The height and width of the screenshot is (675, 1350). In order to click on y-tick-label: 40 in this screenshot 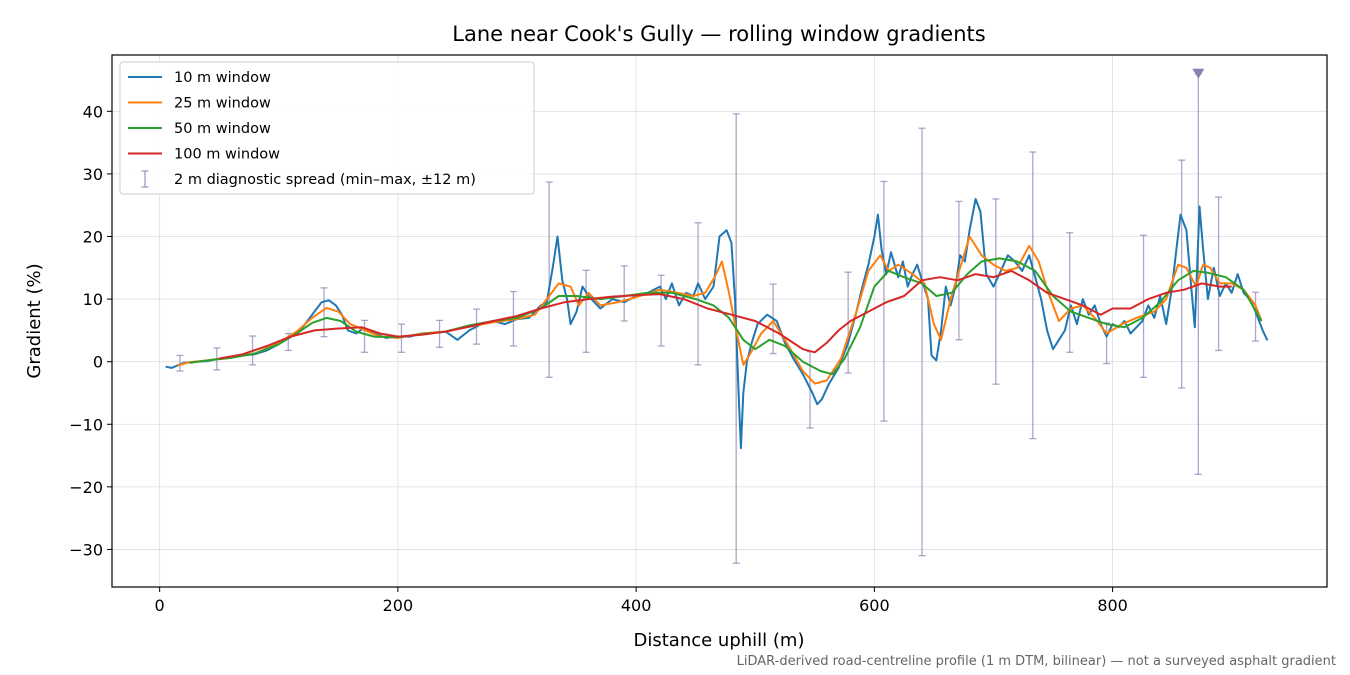, I will do `click(93, 111)`.